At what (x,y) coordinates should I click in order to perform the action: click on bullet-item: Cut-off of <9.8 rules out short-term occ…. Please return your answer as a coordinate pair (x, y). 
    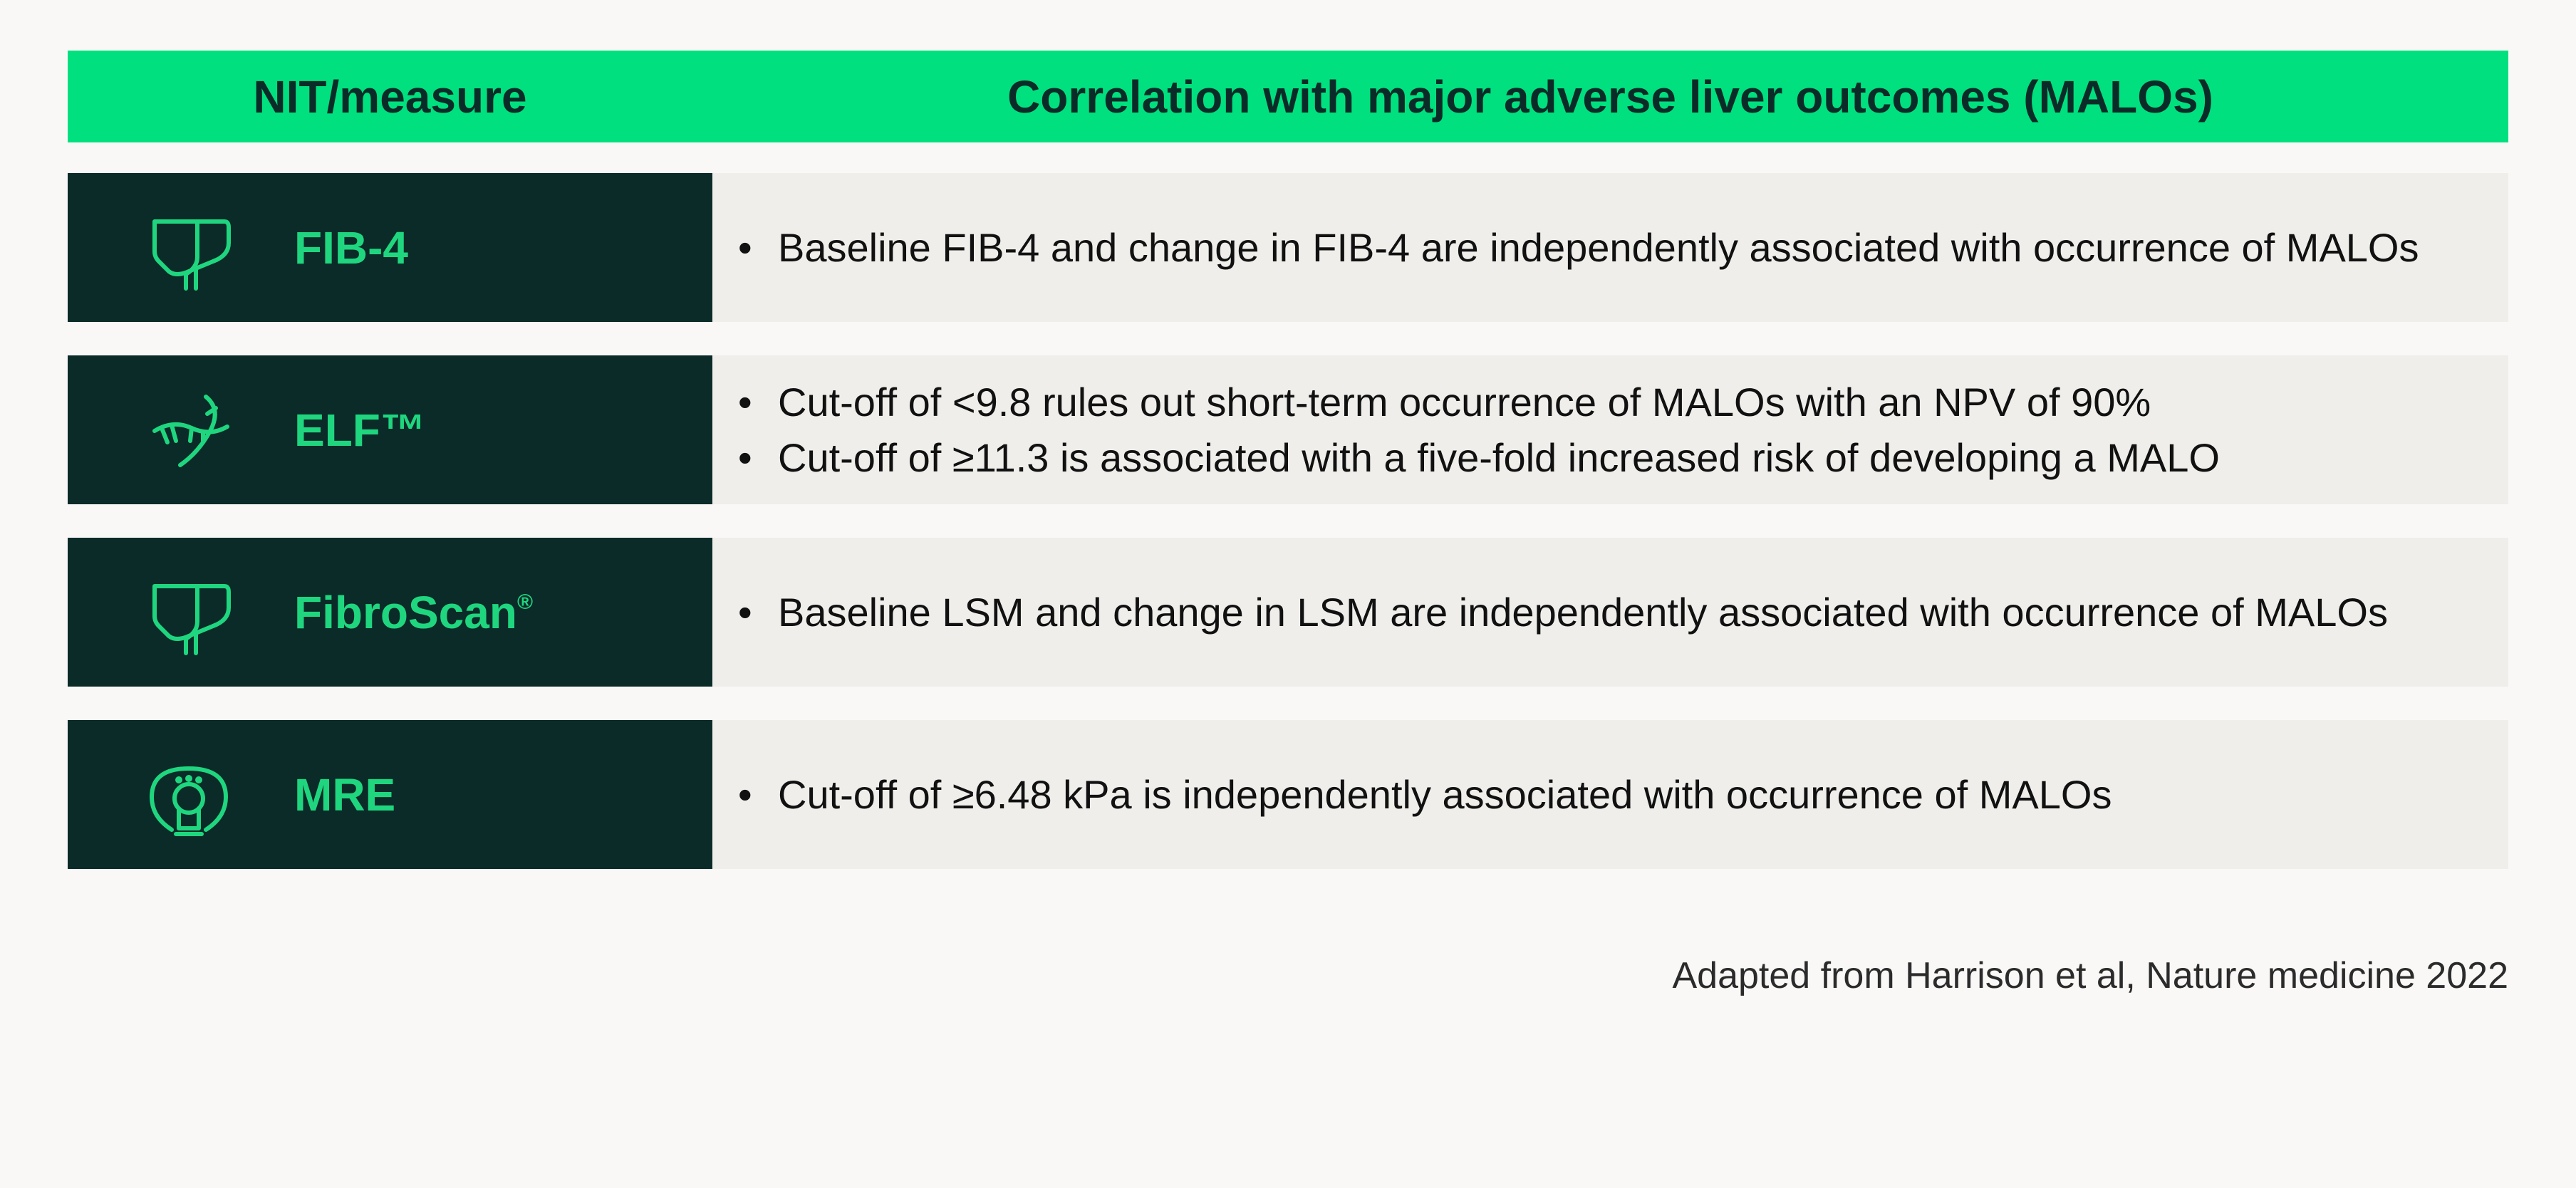
    Looking at the image, I should click on (1610, 402).